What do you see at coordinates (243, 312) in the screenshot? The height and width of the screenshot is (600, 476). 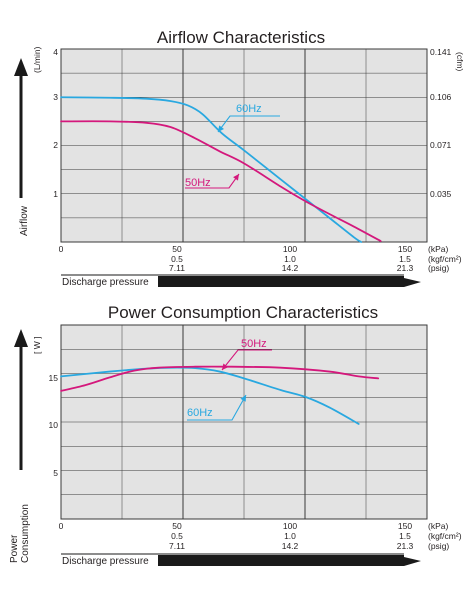 I see `chart2-title: Power Consumption Characteristics` at bounding box center [243, 312].